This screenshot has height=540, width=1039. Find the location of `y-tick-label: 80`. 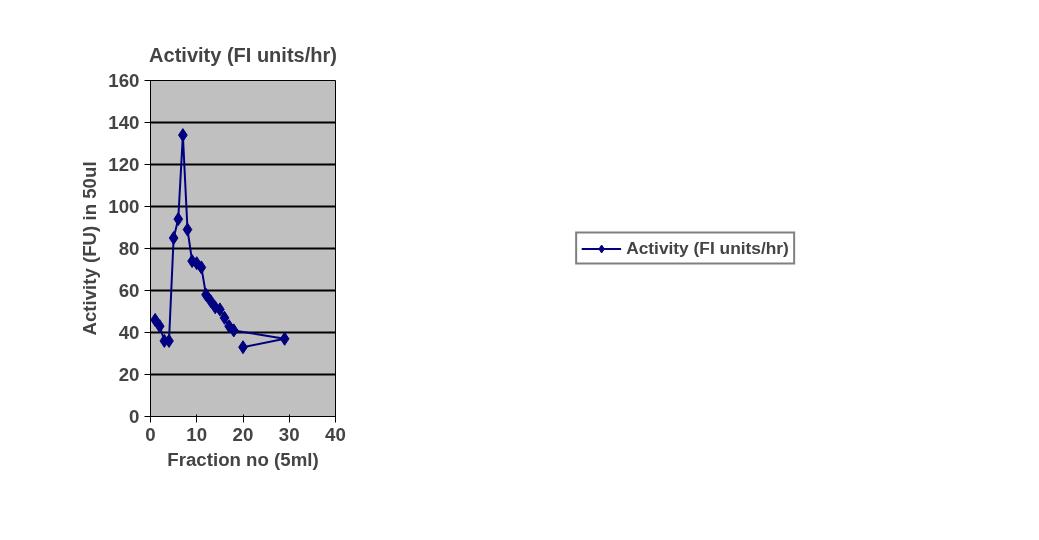

y-tick-label: 80 is located at coordinates (129, 248).